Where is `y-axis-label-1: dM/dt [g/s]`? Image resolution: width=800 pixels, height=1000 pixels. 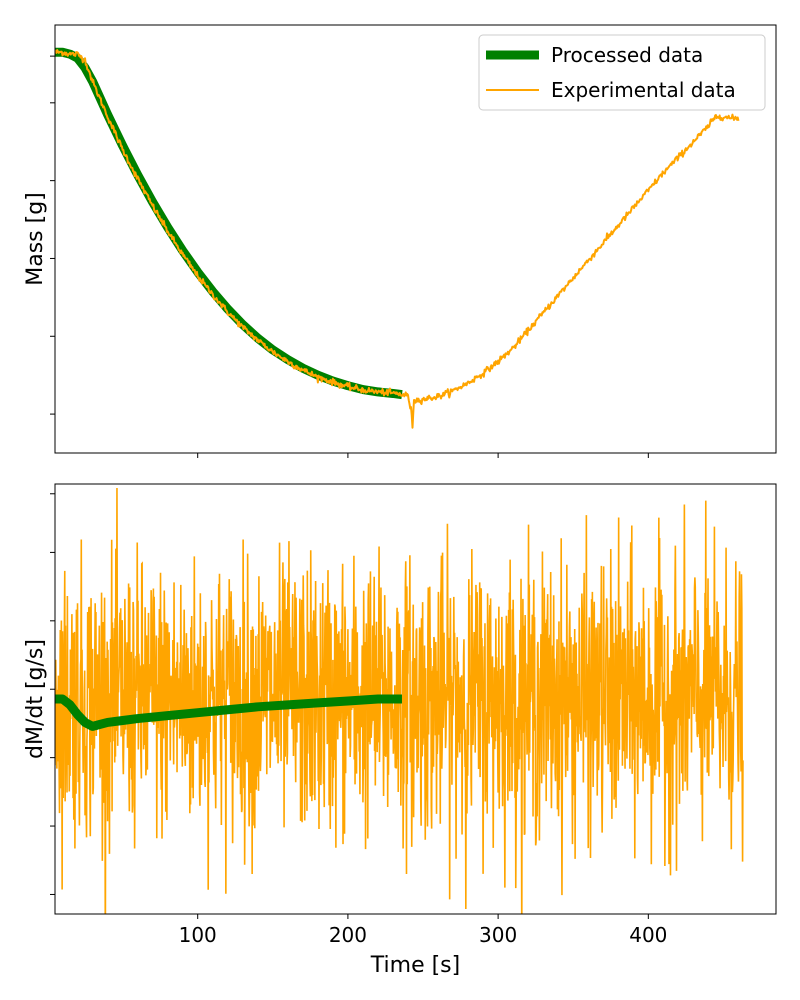 y-axis-label-1: dM/dt [g/s] is located at coordinates (35, 699).